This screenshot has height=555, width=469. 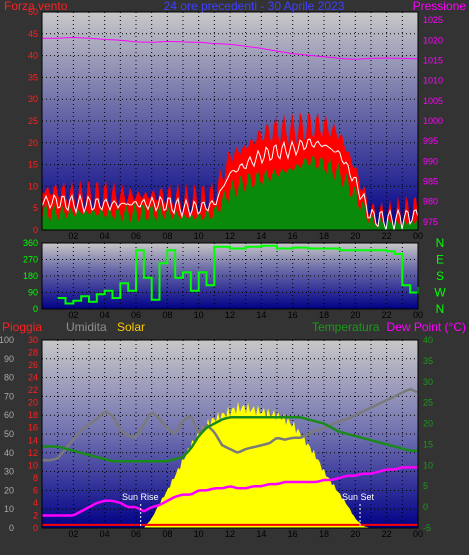 I want to click on y-tick-label: 180, so click(x=30, y=276).